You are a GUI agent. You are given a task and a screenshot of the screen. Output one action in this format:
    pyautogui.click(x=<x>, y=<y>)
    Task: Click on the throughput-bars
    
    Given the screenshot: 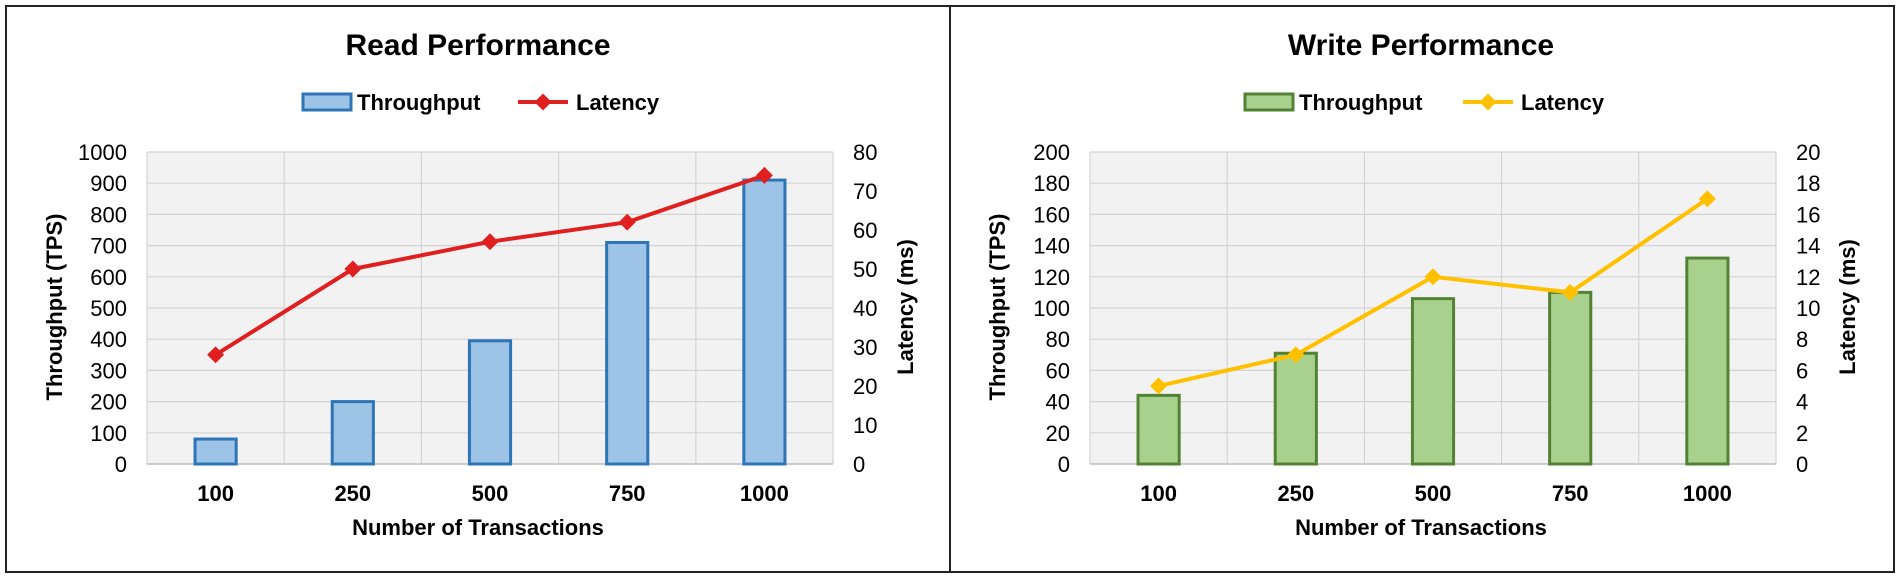 What is the action you would take?
    pyautogui.click(x=1433, y=361)
    